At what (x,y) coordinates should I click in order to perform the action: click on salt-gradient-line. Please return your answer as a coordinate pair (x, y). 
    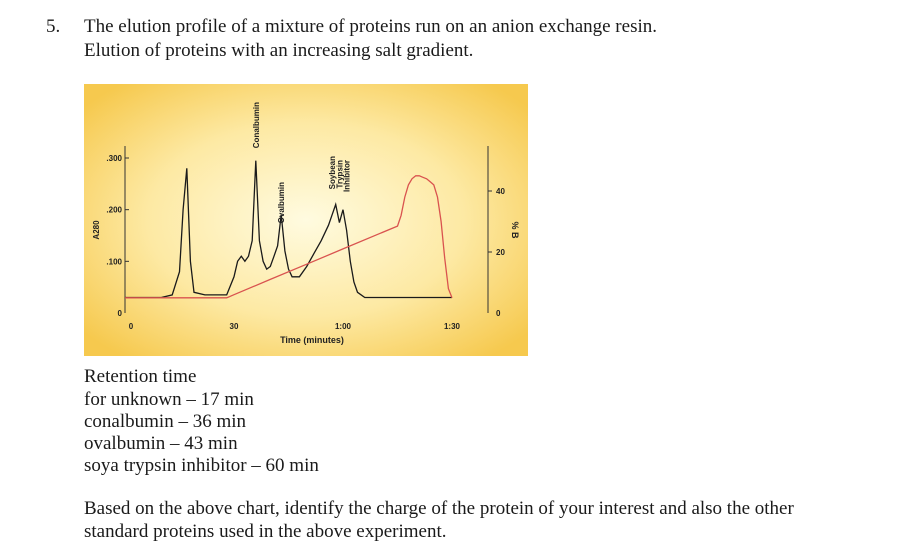
    Looking at the image, I should click on (289, 237).